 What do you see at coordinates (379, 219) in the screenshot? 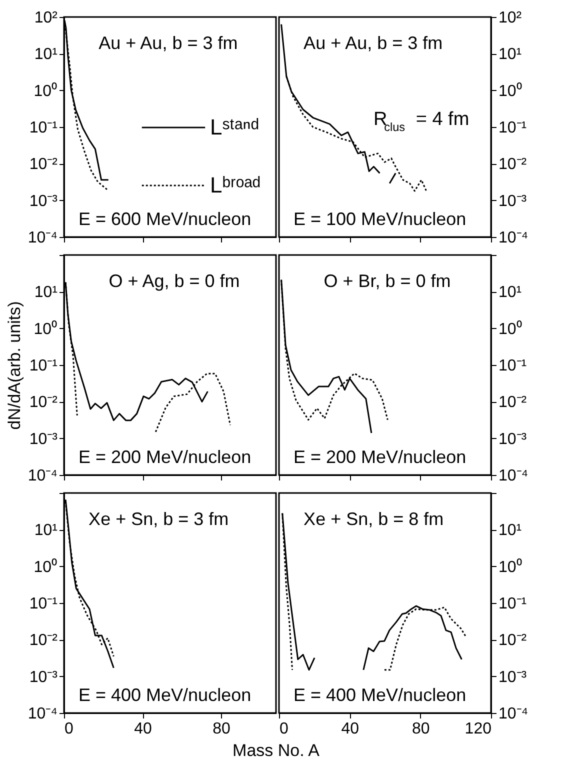
I see `annotation: E = 100 MeV/nucleon` at bounding box center [379, 219].